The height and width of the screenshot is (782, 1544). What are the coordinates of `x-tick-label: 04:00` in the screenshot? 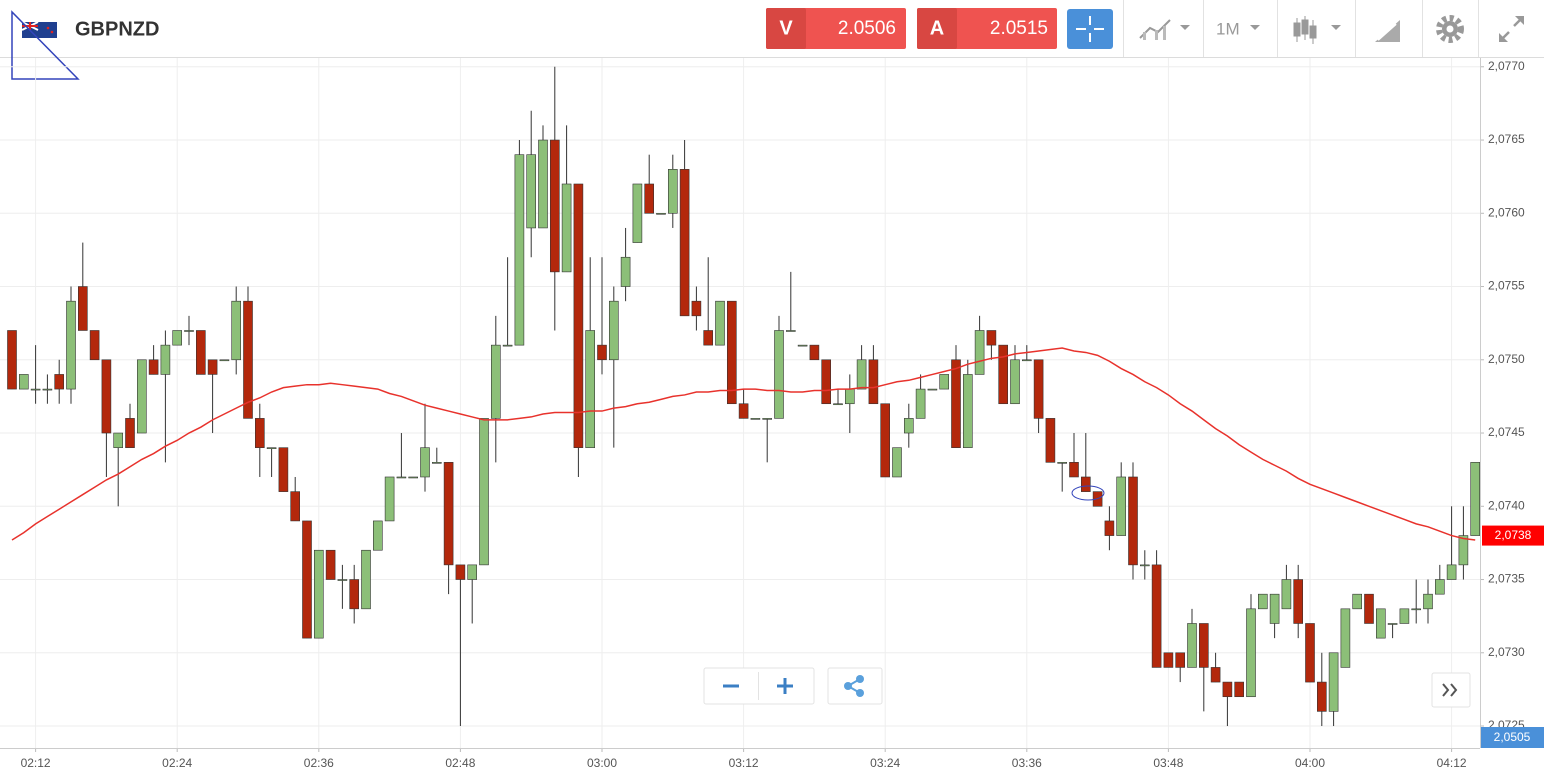 It's located at (1310, 763).